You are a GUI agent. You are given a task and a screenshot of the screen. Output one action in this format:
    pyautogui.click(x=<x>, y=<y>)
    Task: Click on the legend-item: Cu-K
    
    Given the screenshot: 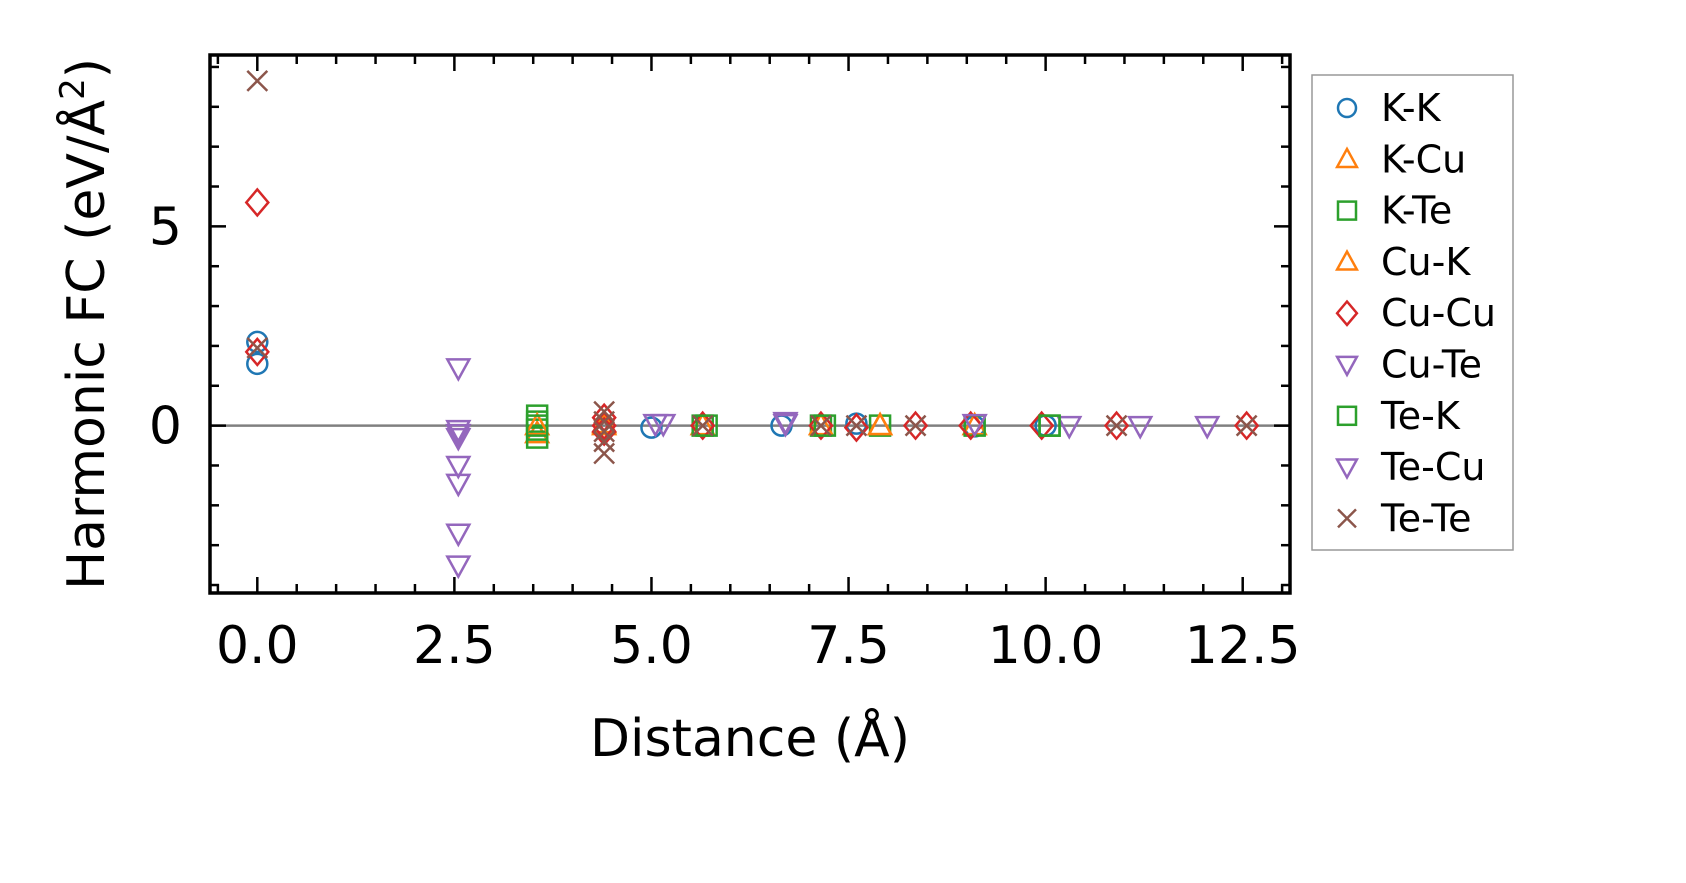 What is the action you would take?
    pyautogui.click(x=1402, y=262)
    